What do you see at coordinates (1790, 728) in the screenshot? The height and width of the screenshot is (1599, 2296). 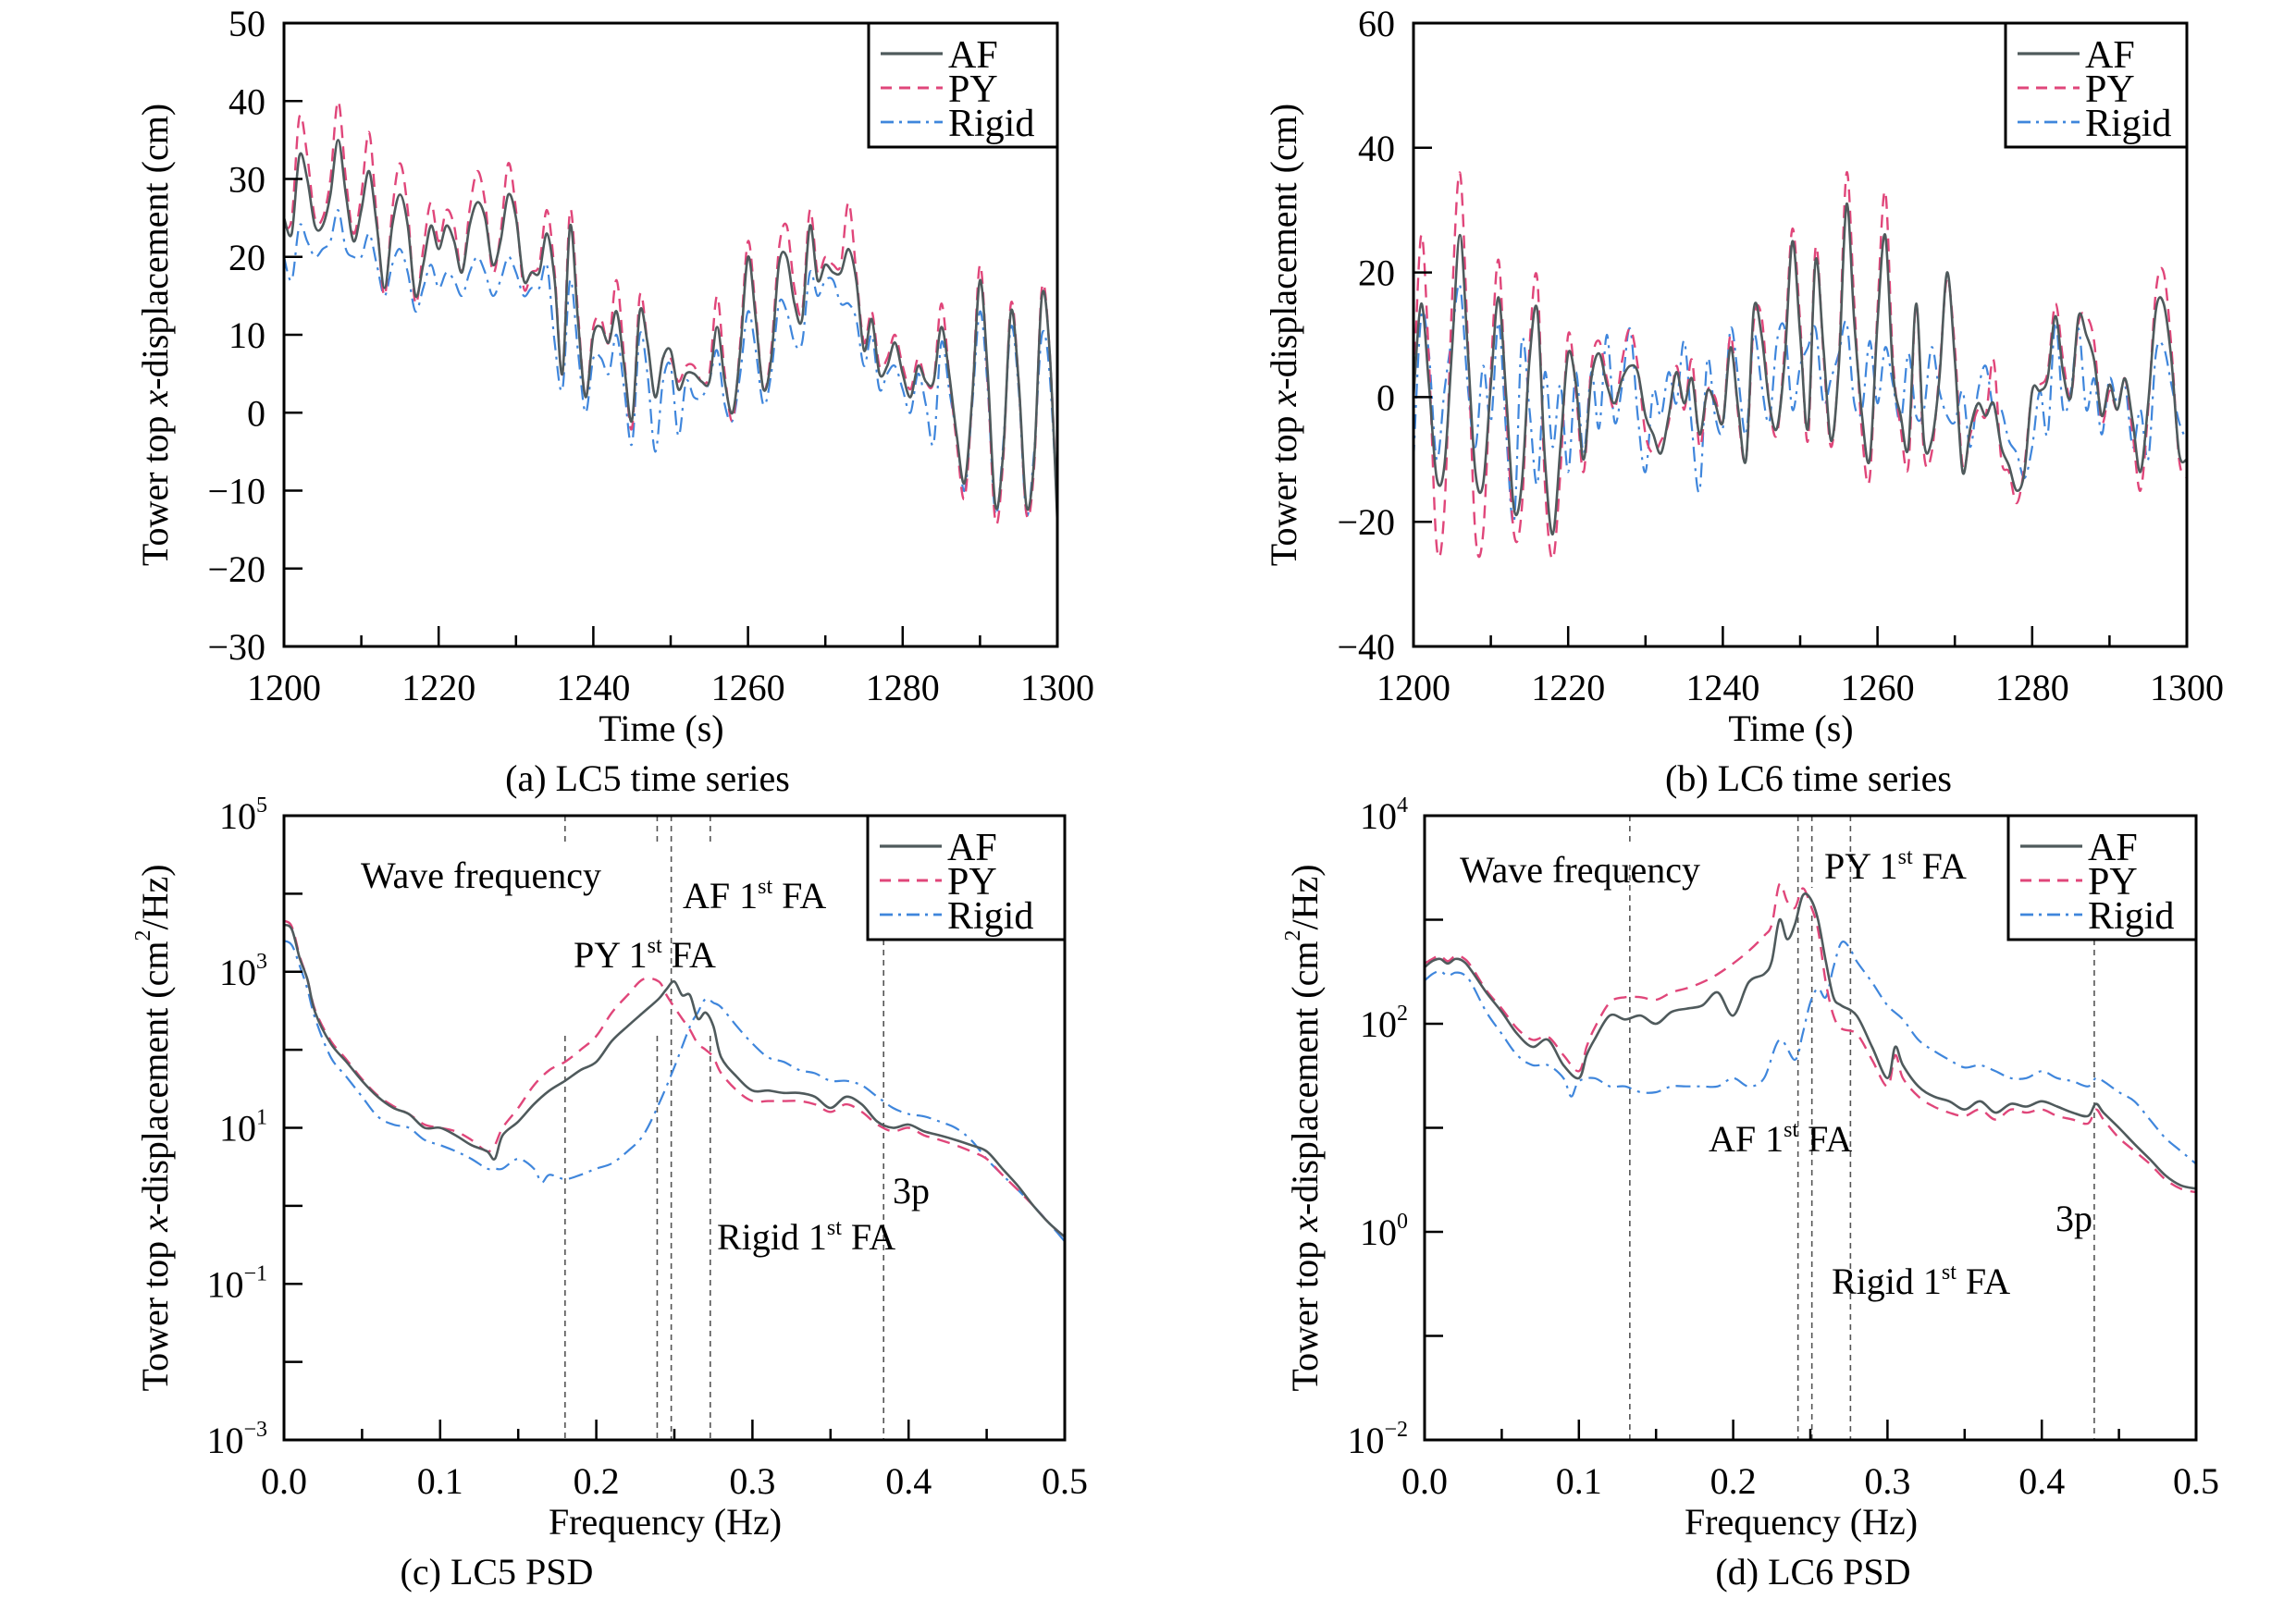 I see `x-axis-title: Time (s)` at bounding box center [1790, 728].